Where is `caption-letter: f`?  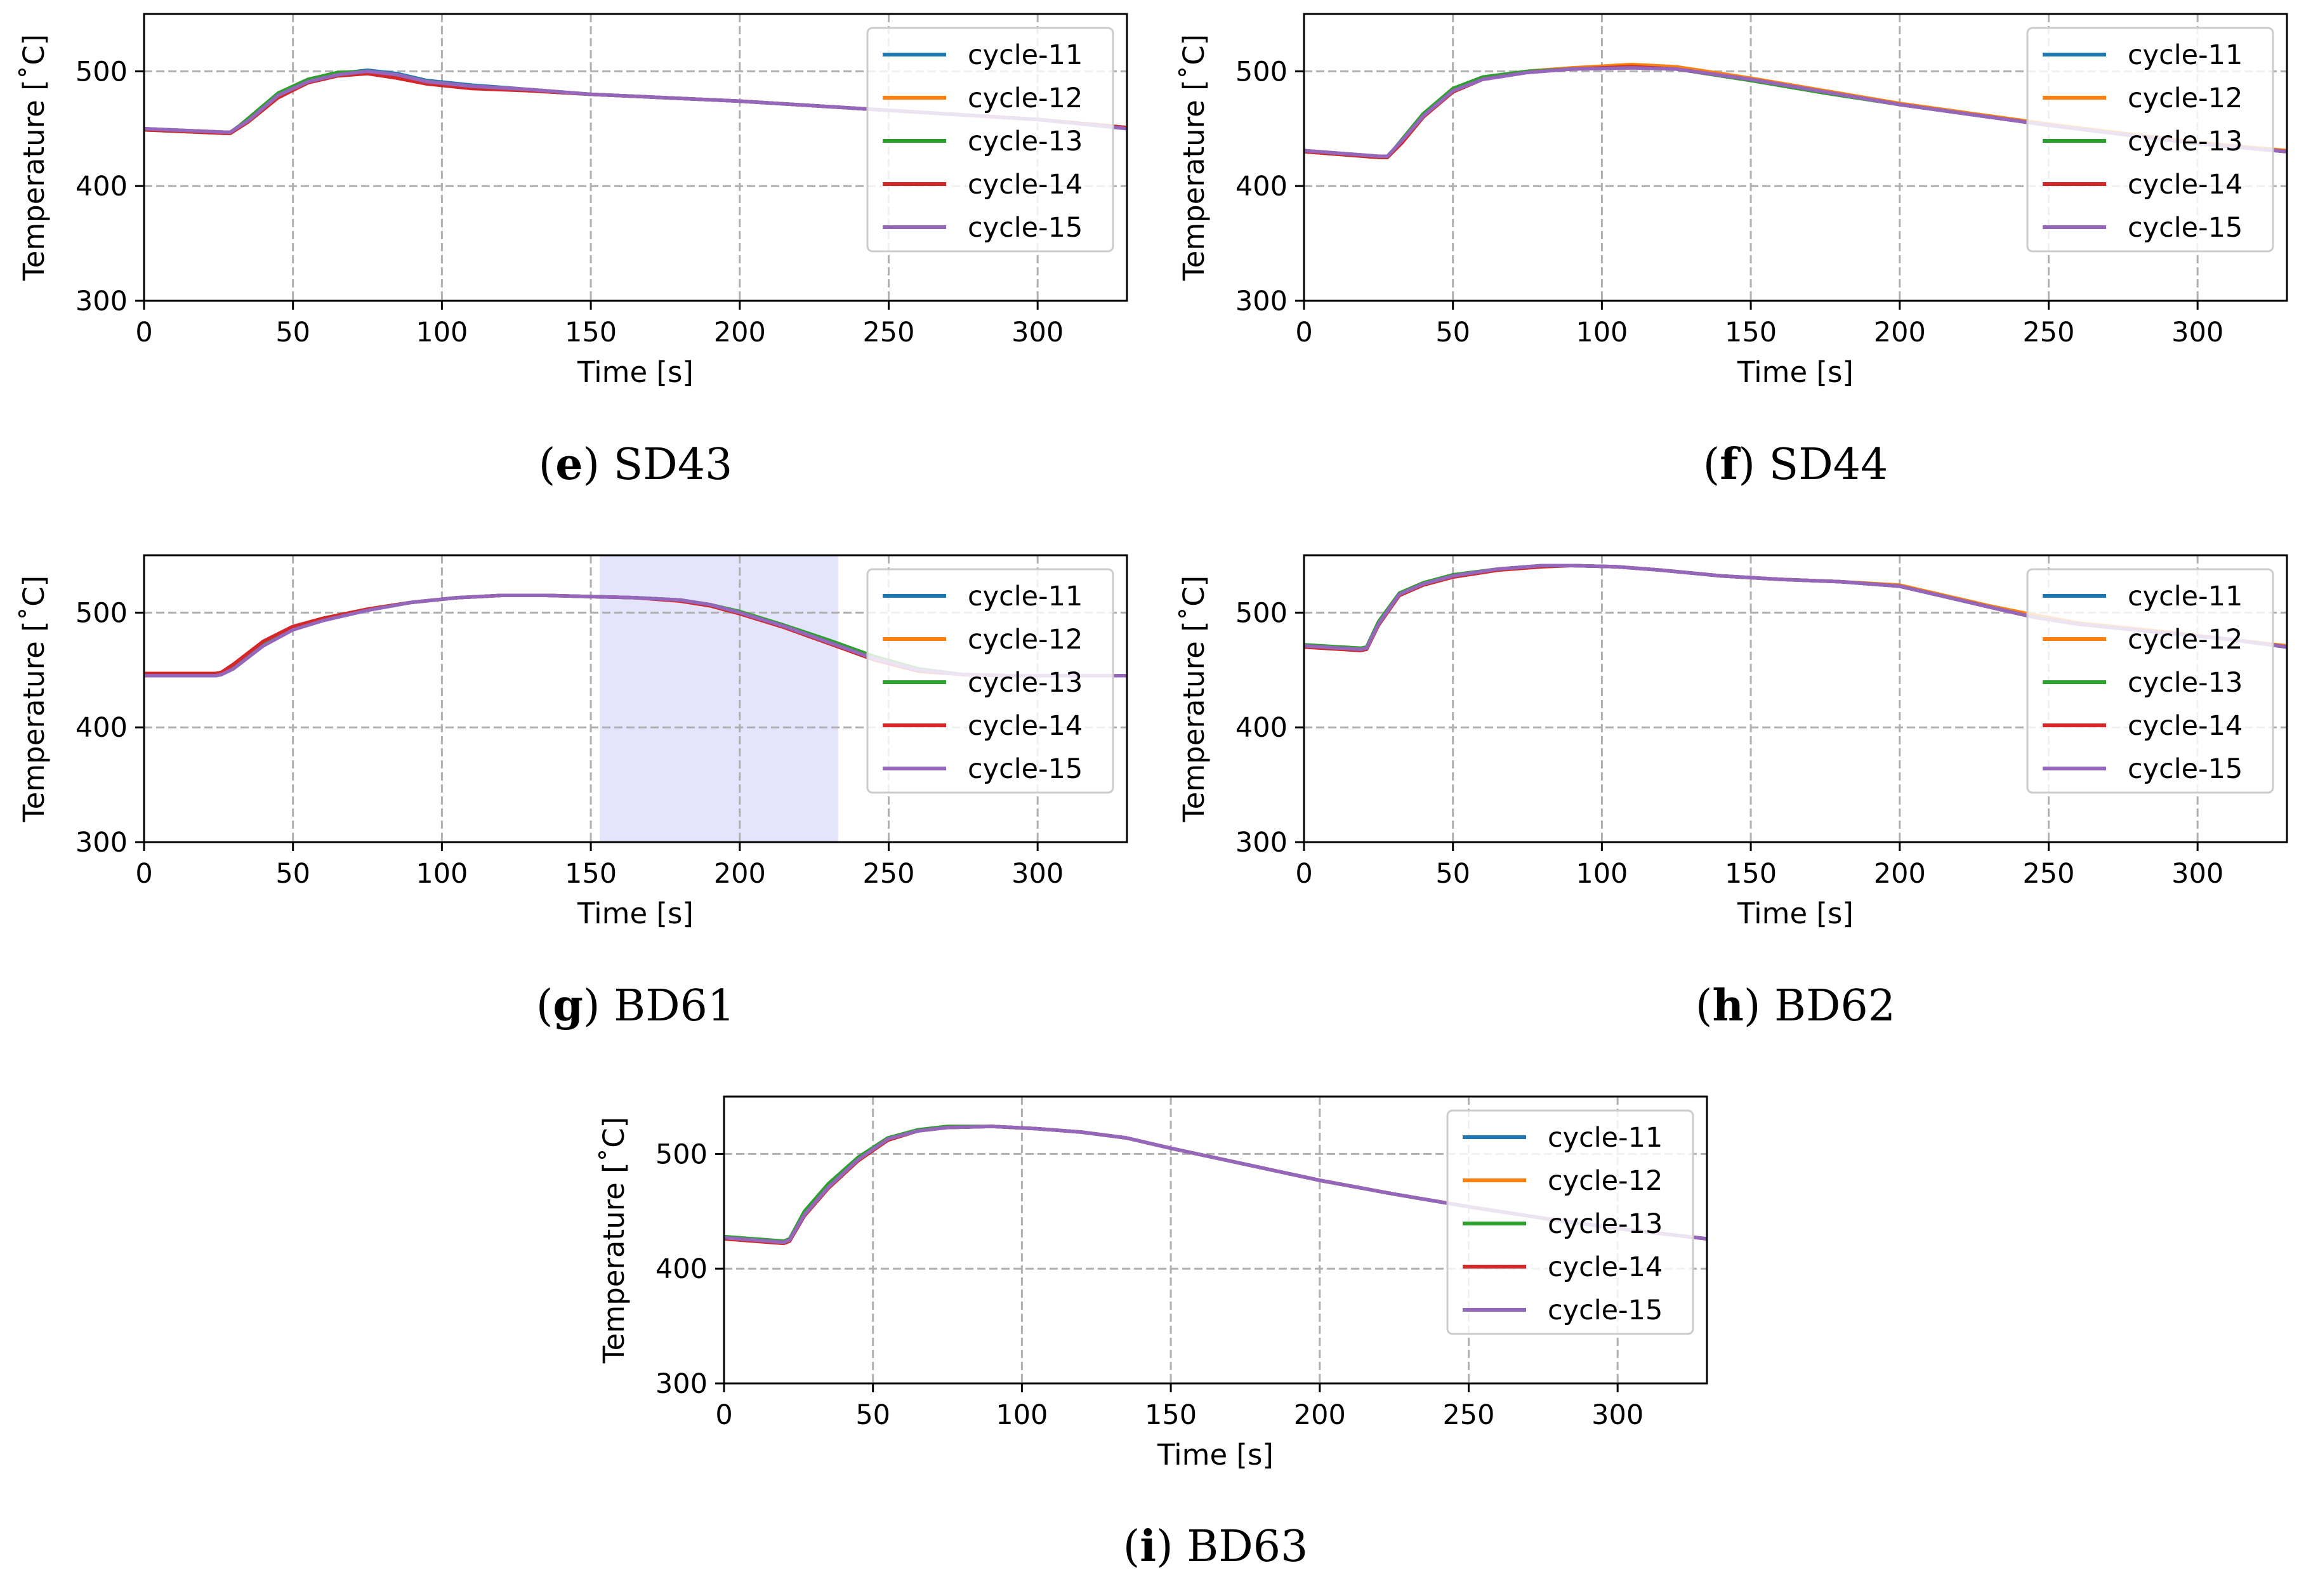
caption-letter: f is located at coordinates (1730, 465).